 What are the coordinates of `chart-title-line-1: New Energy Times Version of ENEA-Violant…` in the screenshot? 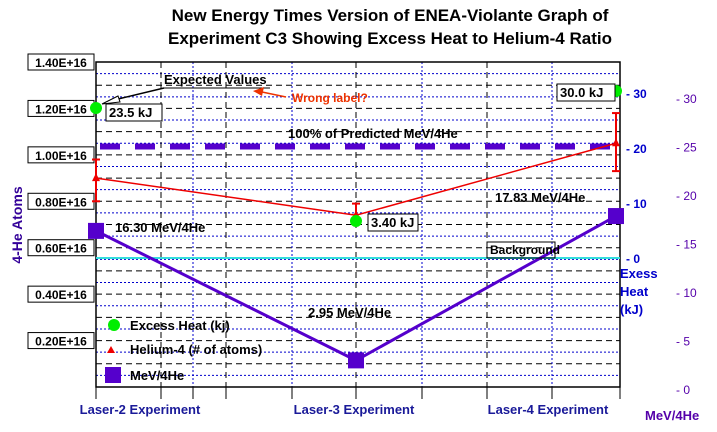 It's located at (390, 15).